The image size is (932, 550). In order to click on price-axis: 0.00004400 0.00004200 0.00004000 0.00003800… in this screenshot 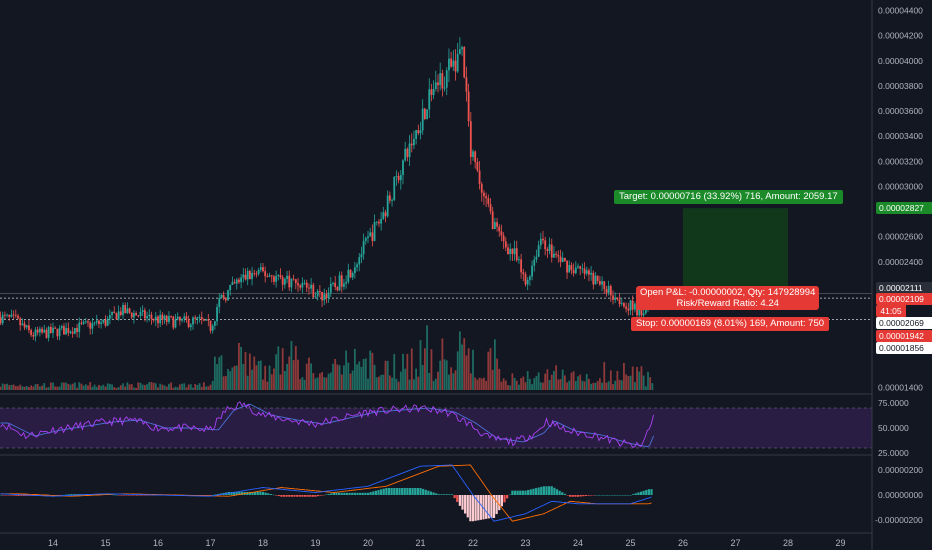, I will do `click(899, 265)`.